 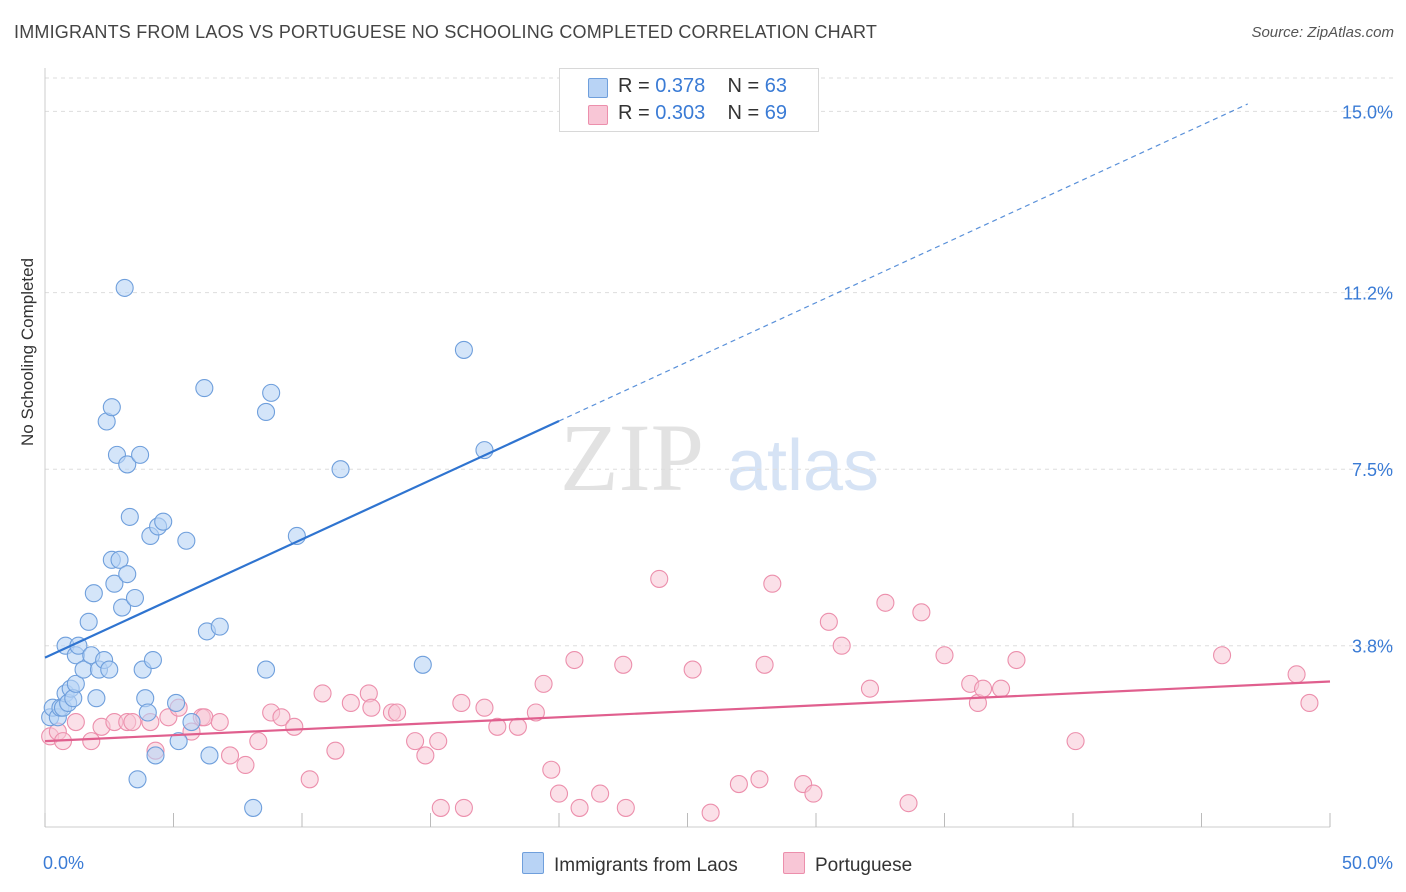 What do you see at coordinates (1372, 470) in the screenshot?
I see `y-tick-label: 7.5%` at bounding box center [1372, 470].